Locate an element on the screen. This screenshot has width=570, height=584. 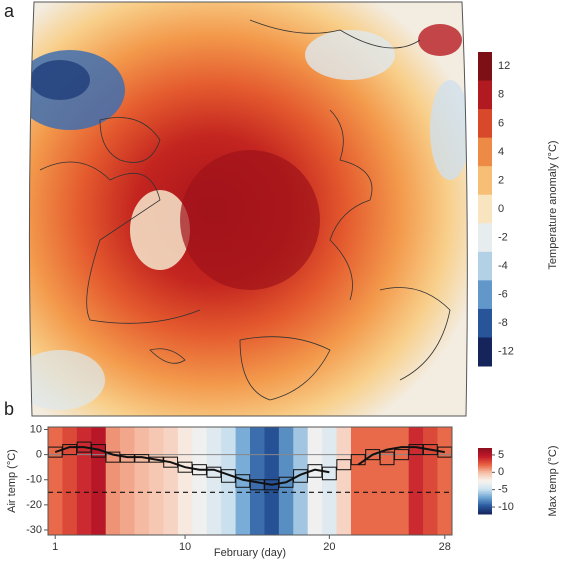
x-tick-label: 1 is located at coordinates (55, 547).